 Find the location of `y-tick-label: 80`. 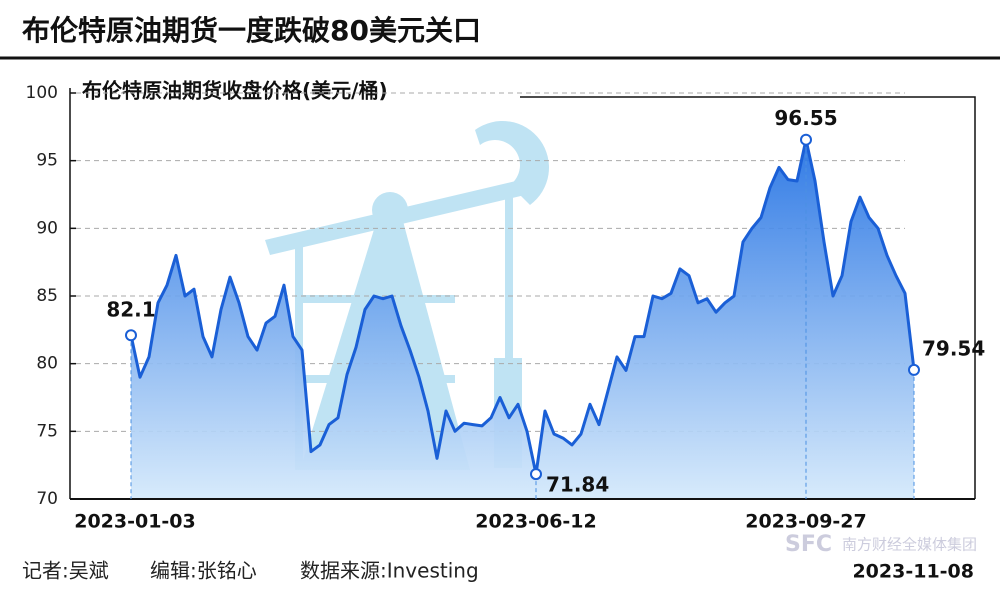

y-tick-label: 80 is located at coordinates (47, 364).